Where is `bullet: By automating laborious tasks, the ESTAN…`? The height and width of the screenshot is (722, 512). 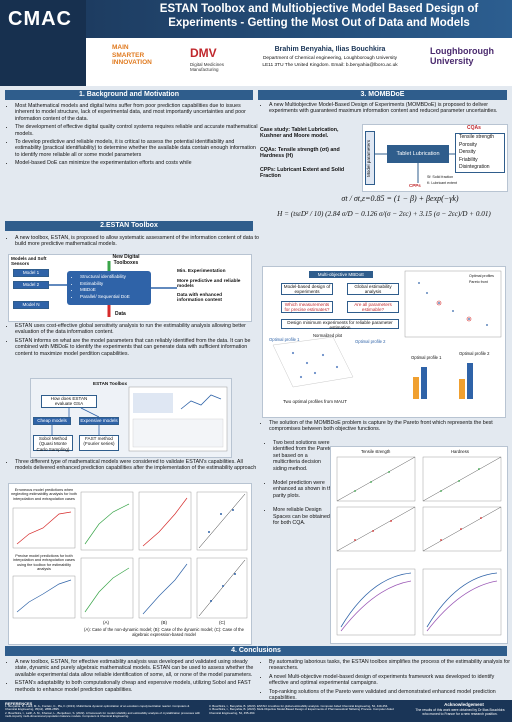
bullet: By automating laborious tasks, the ESTAN… is located at coordinates (390, 665).